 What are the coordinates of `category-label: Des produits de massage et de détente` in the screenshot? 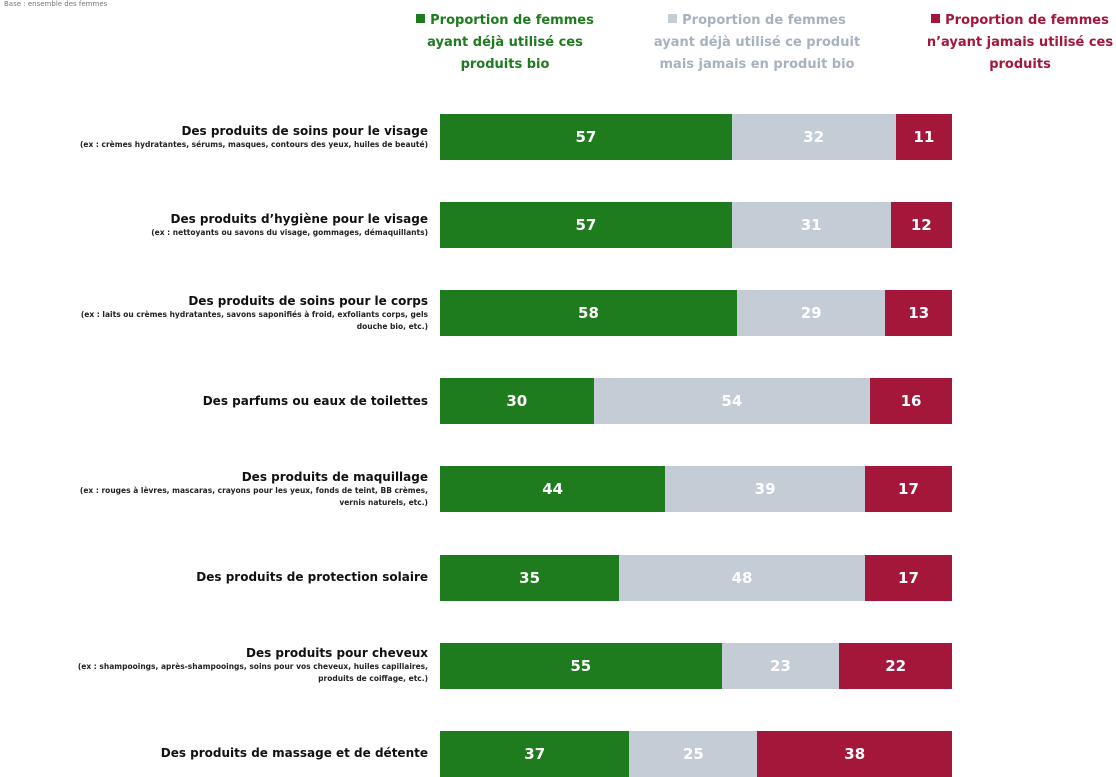 It's located at (248, 753).